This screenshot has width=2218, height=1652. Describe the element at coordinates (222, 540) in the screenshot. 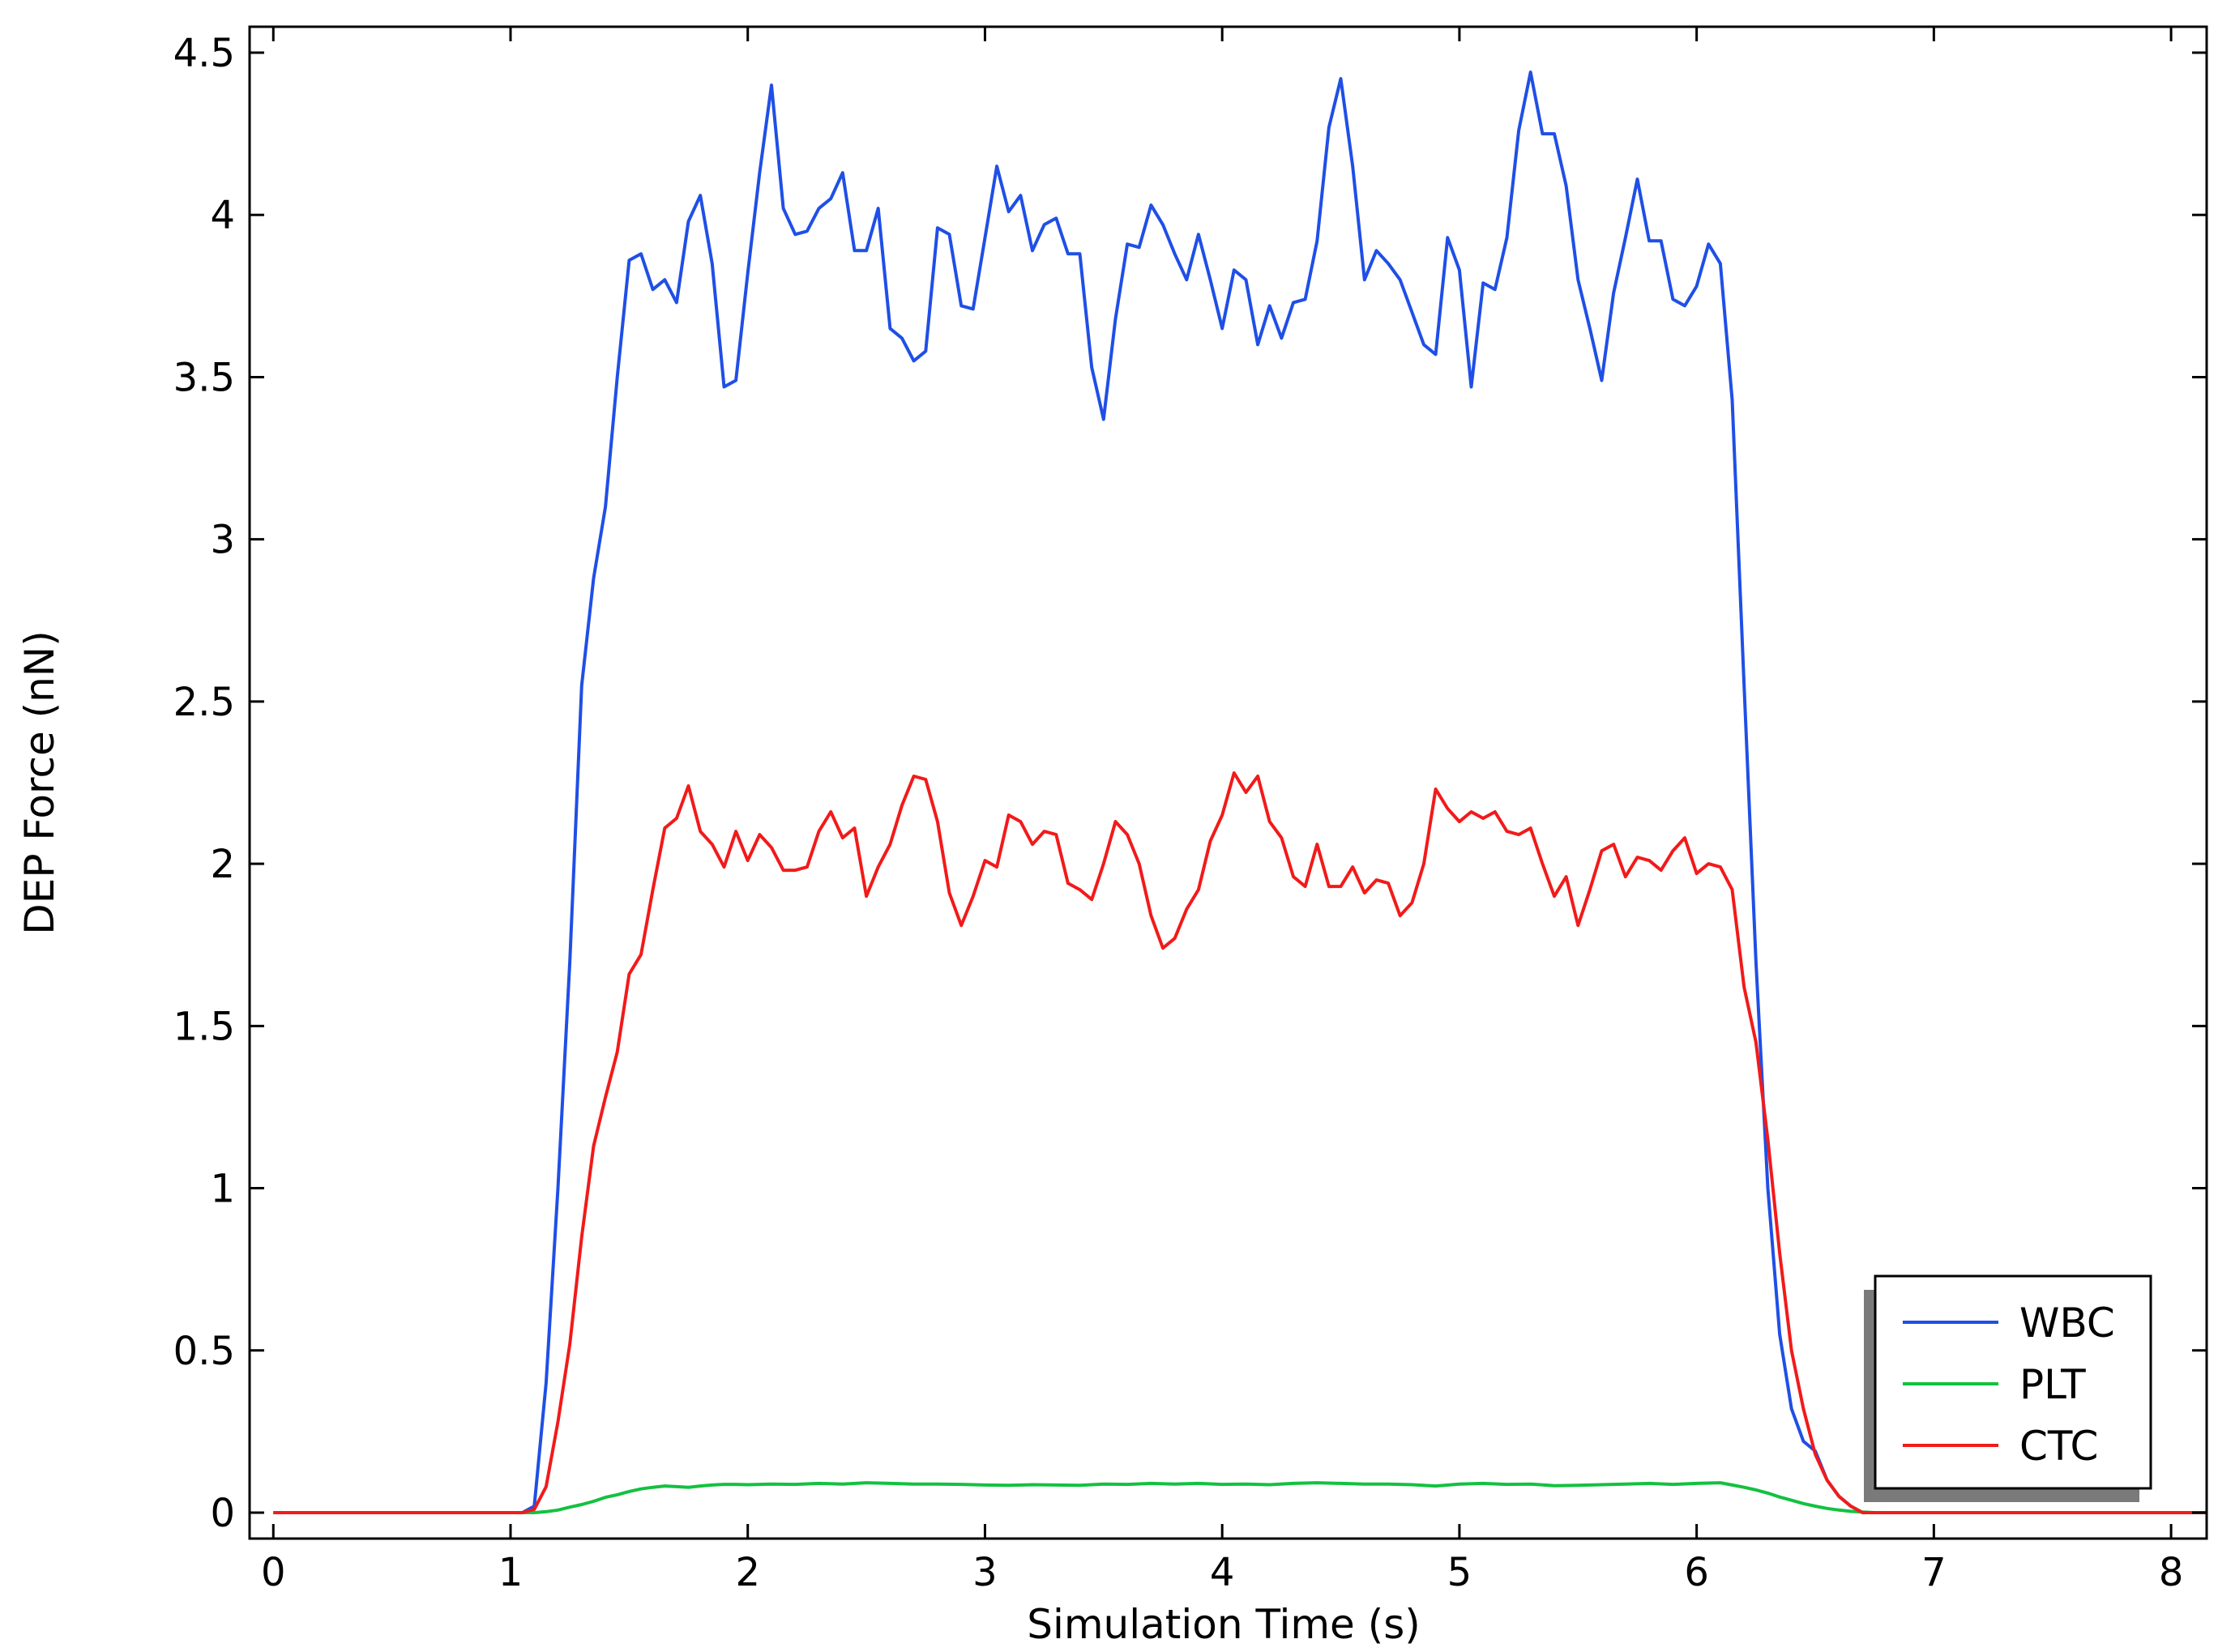

I see `y-tick-label: 3` at that location.